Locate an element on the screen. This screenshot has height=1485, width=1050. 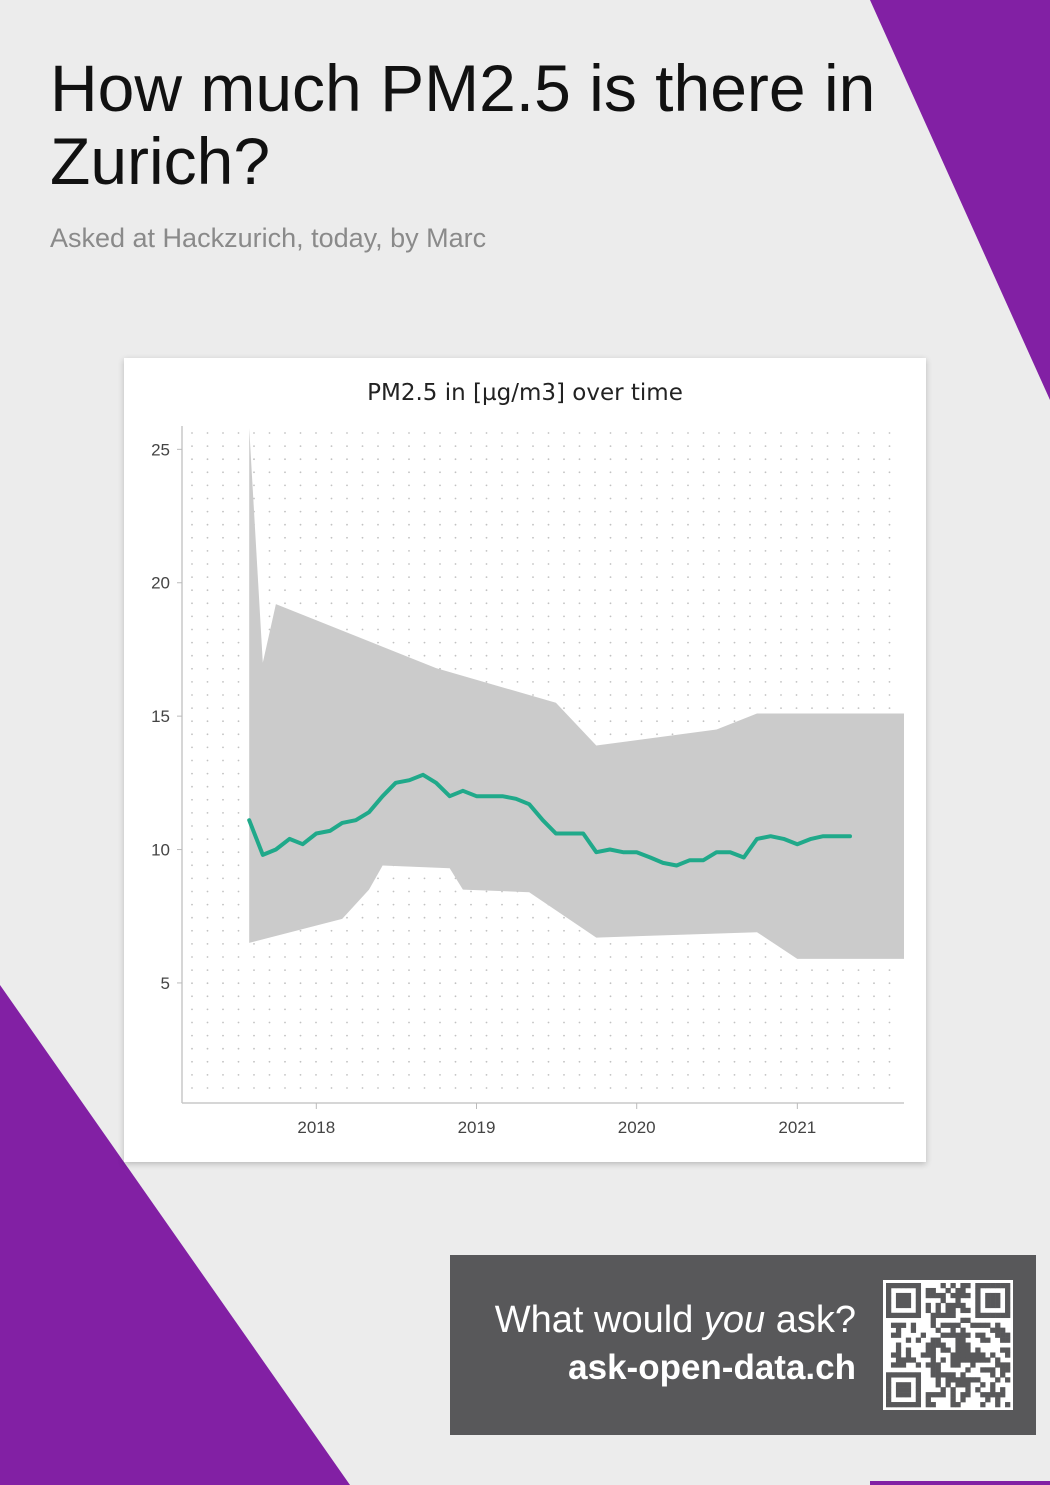
series-line is located at coordinates (549, 820).